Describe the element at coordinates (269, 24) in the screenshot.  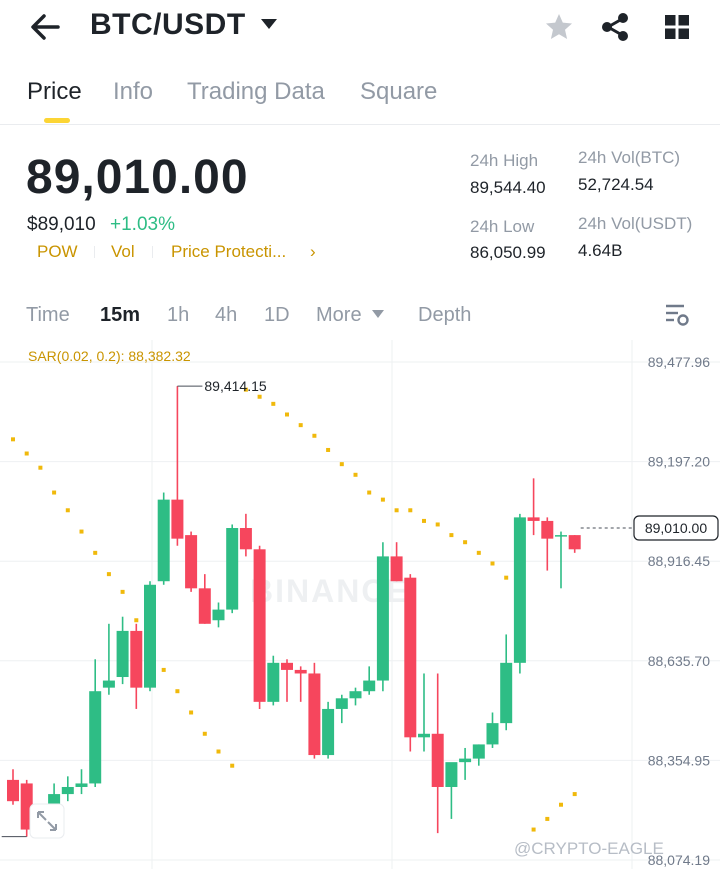
I see `chevron-down-icon` at that location.